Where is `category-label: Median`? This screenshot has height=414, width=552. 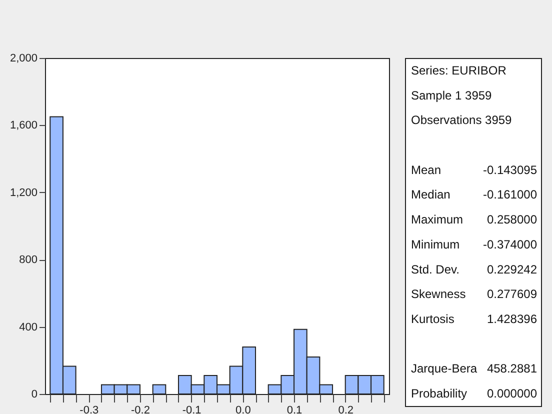
category-label: Median is located at coordinates (430, 195).